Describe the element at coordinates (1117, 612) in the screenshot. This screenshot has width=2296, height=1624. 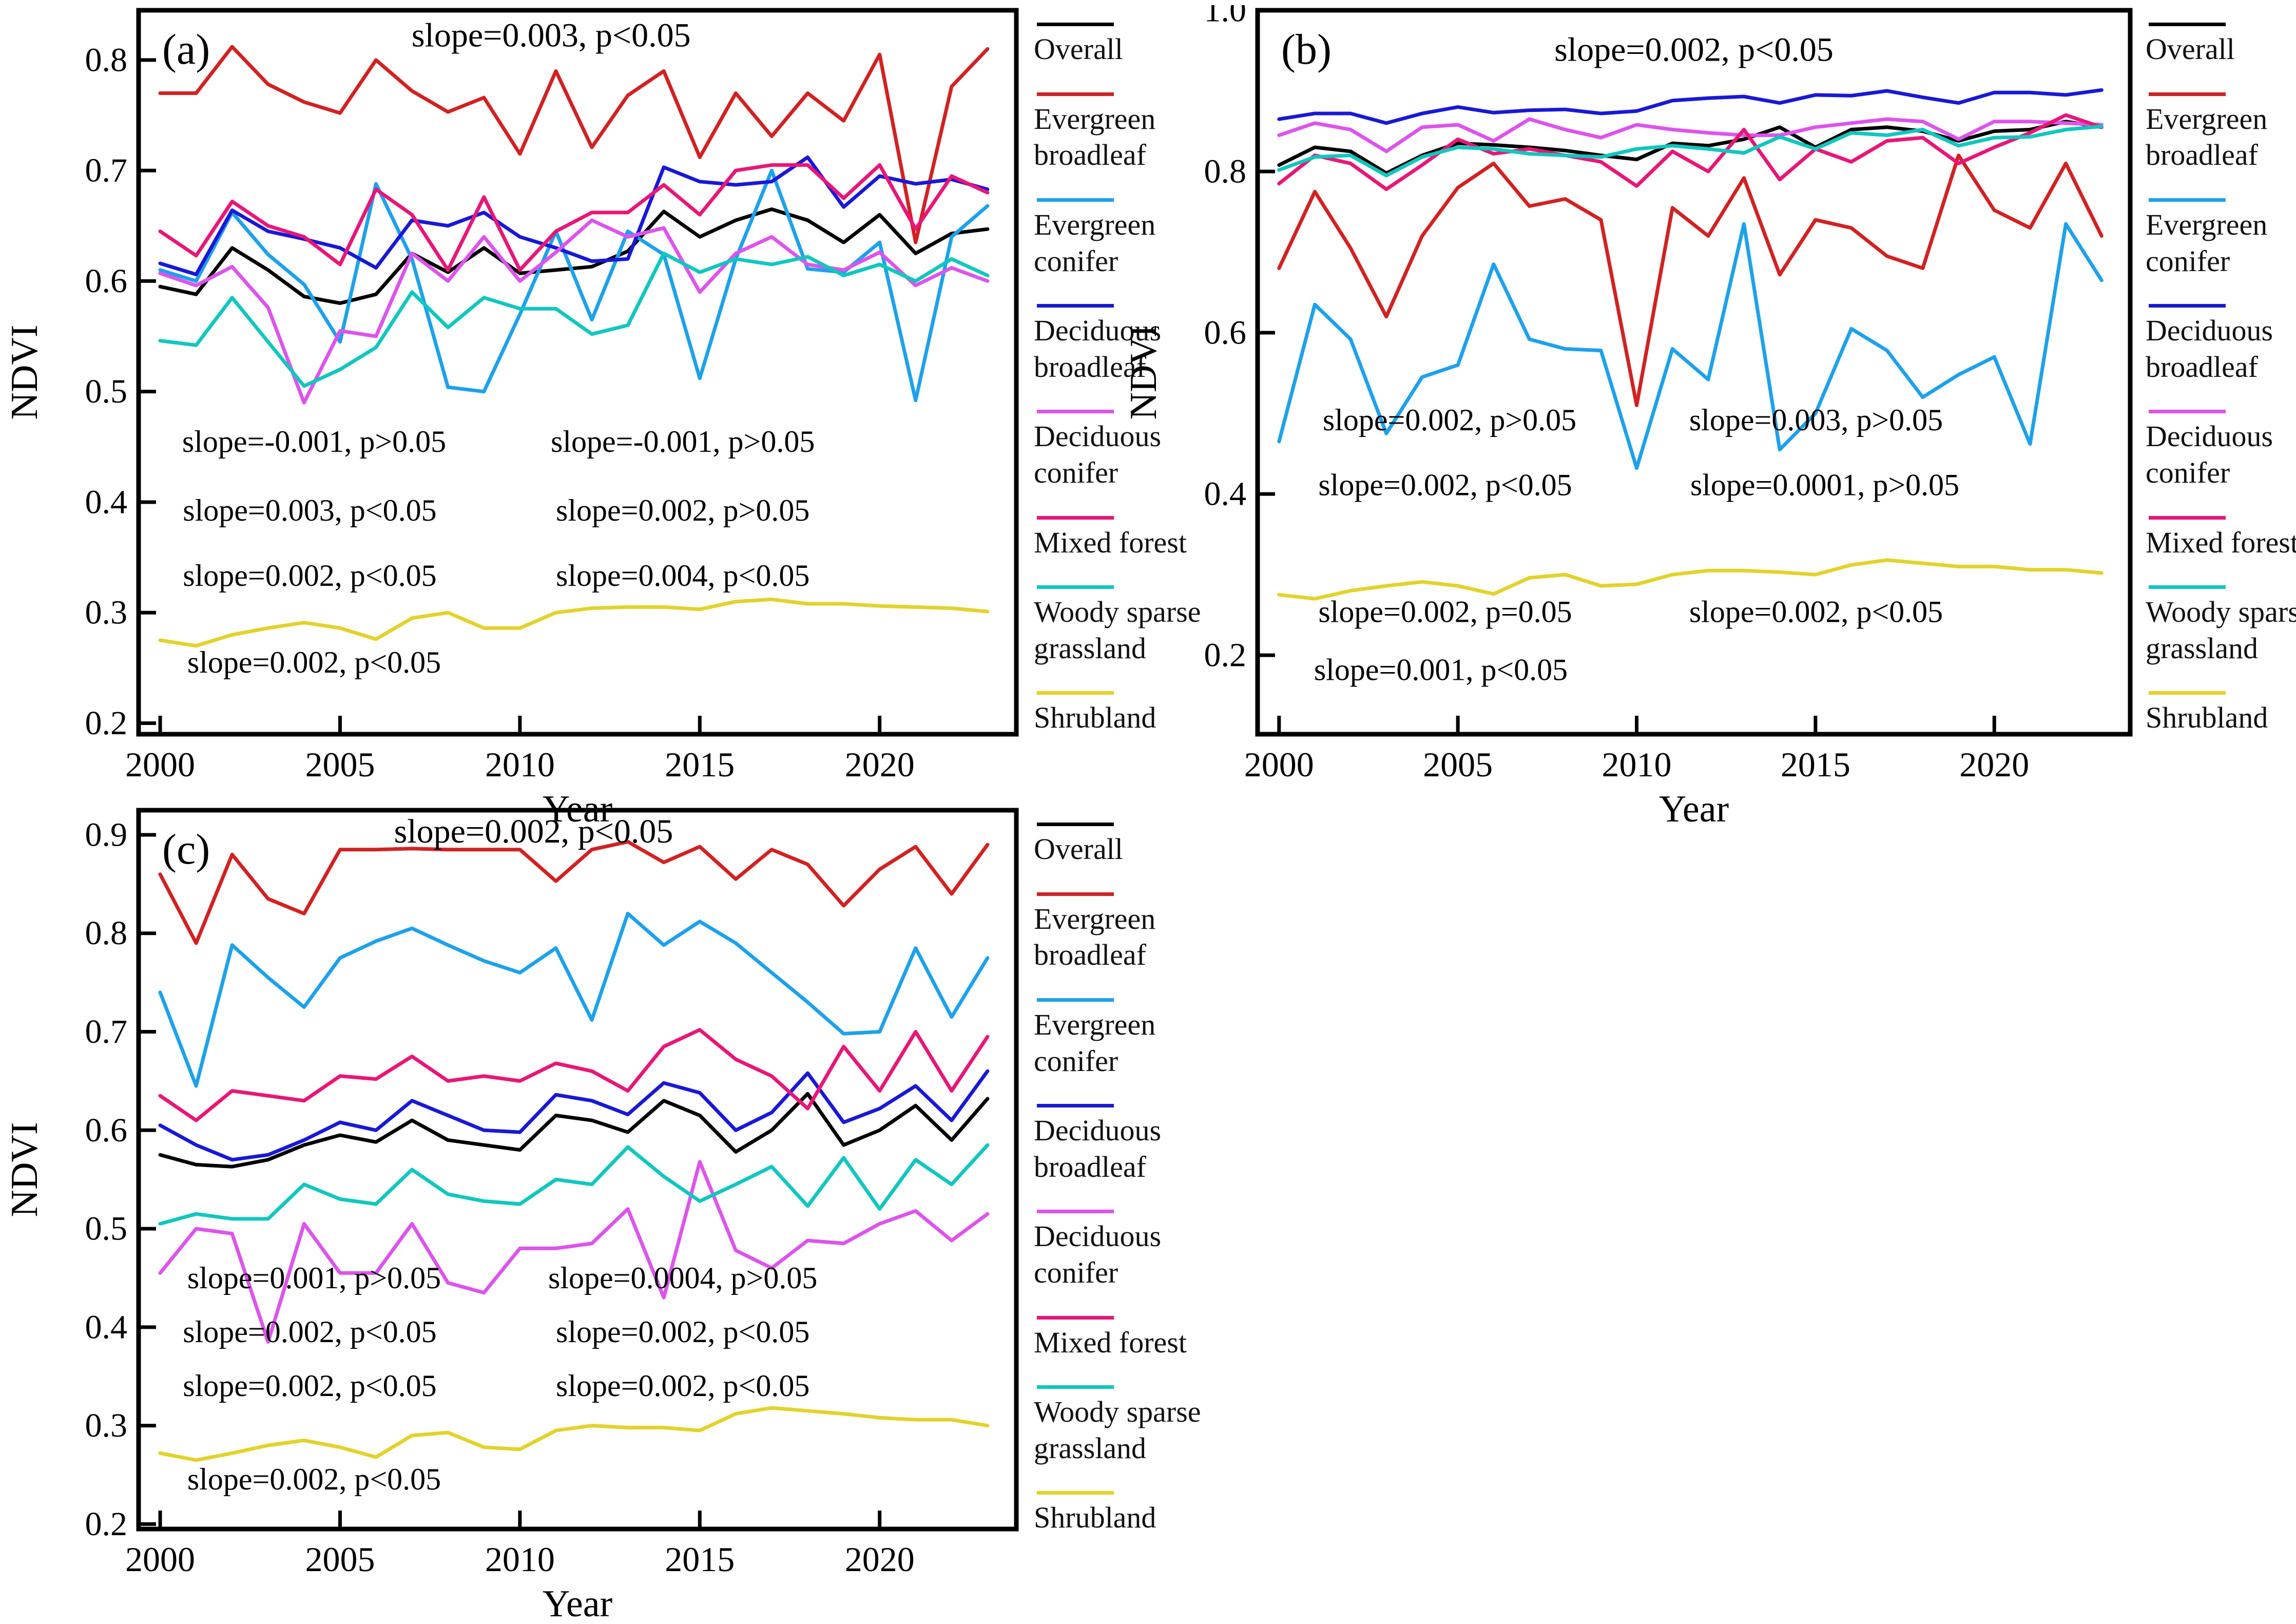
I see `legend-label: Woody sparse` at that location.